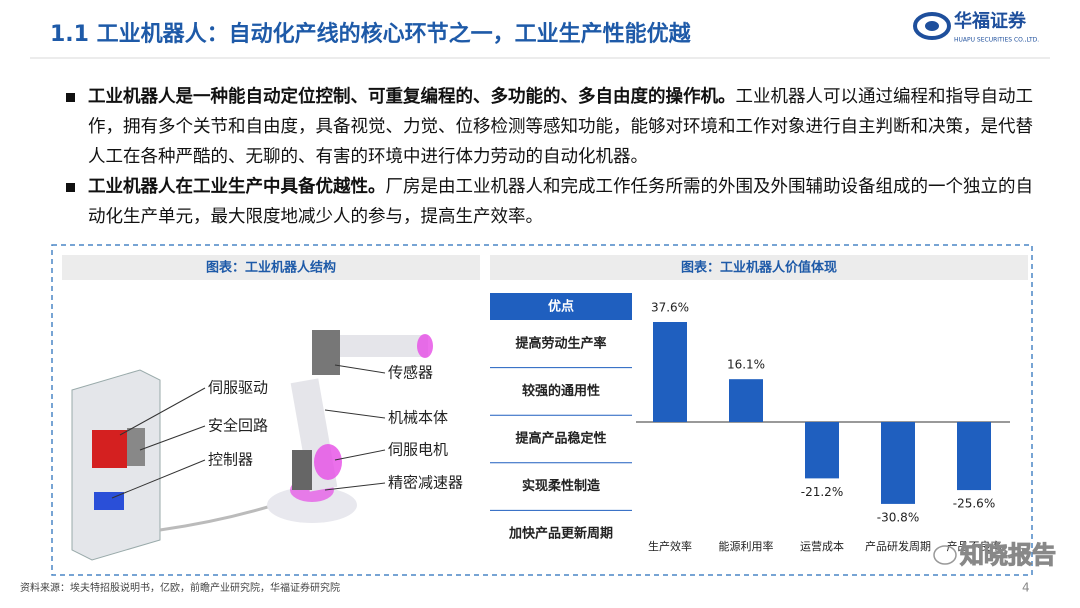  Describe the element at coordinates (418, 418) in the screenshot. I see `part-label: 机械本体` at that location.